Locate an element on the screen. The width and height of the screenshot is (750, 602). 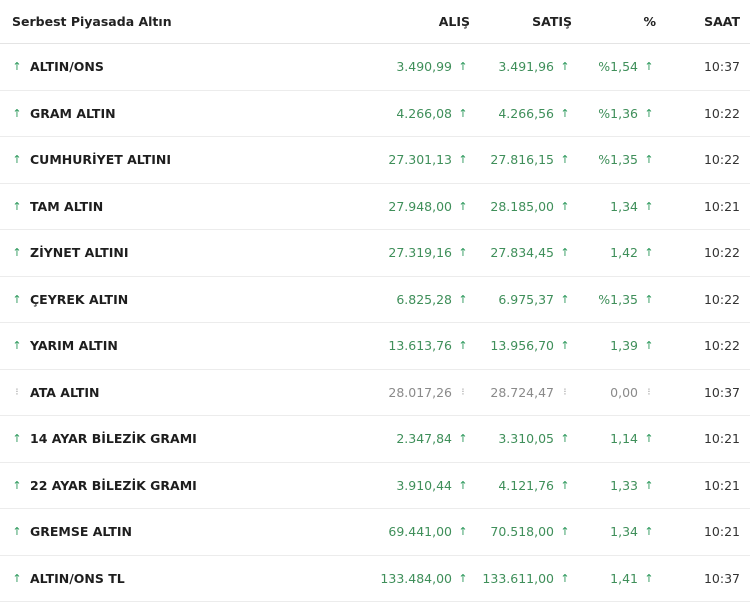
satis-cell: 4.121,76 ↑ is located at coordinates (535, 486).